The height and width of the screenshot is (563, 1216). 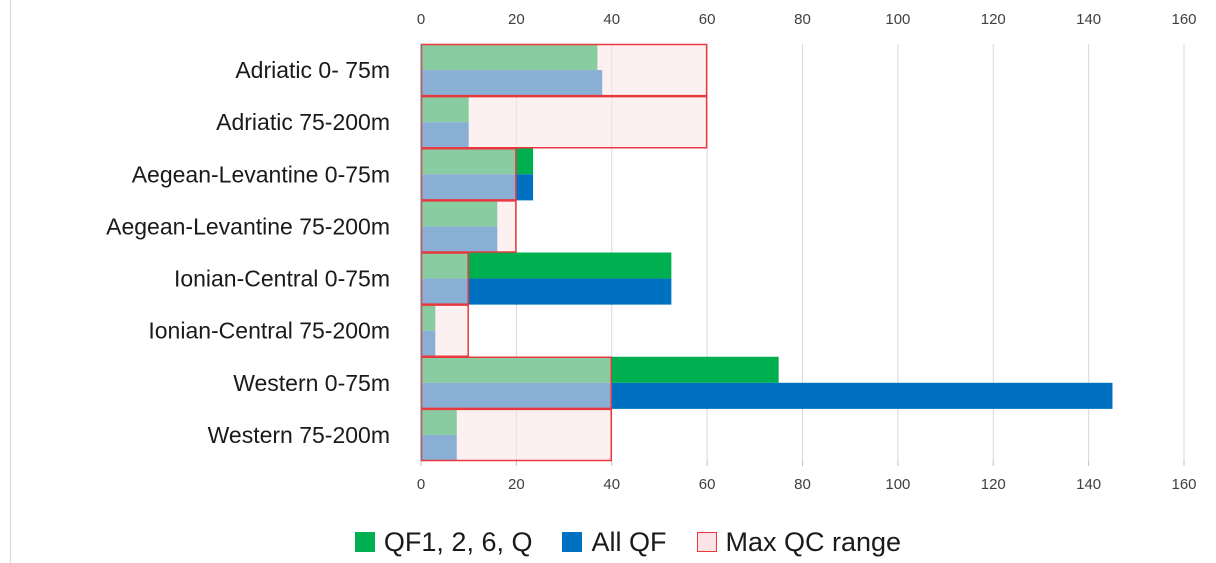 I want to click on x-tick-label-top: 20, so click(x=516, y=19).